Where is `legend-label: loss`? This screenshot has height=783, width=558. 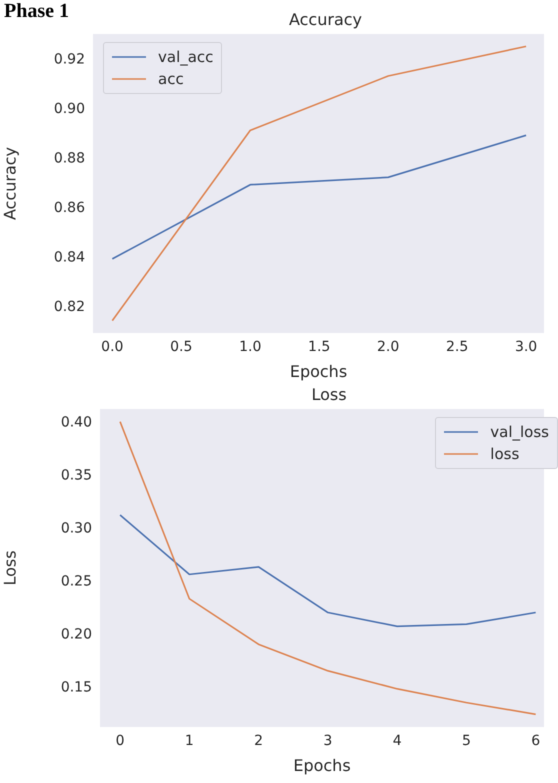
legend-label: loss is located at coordinates (505, 454).